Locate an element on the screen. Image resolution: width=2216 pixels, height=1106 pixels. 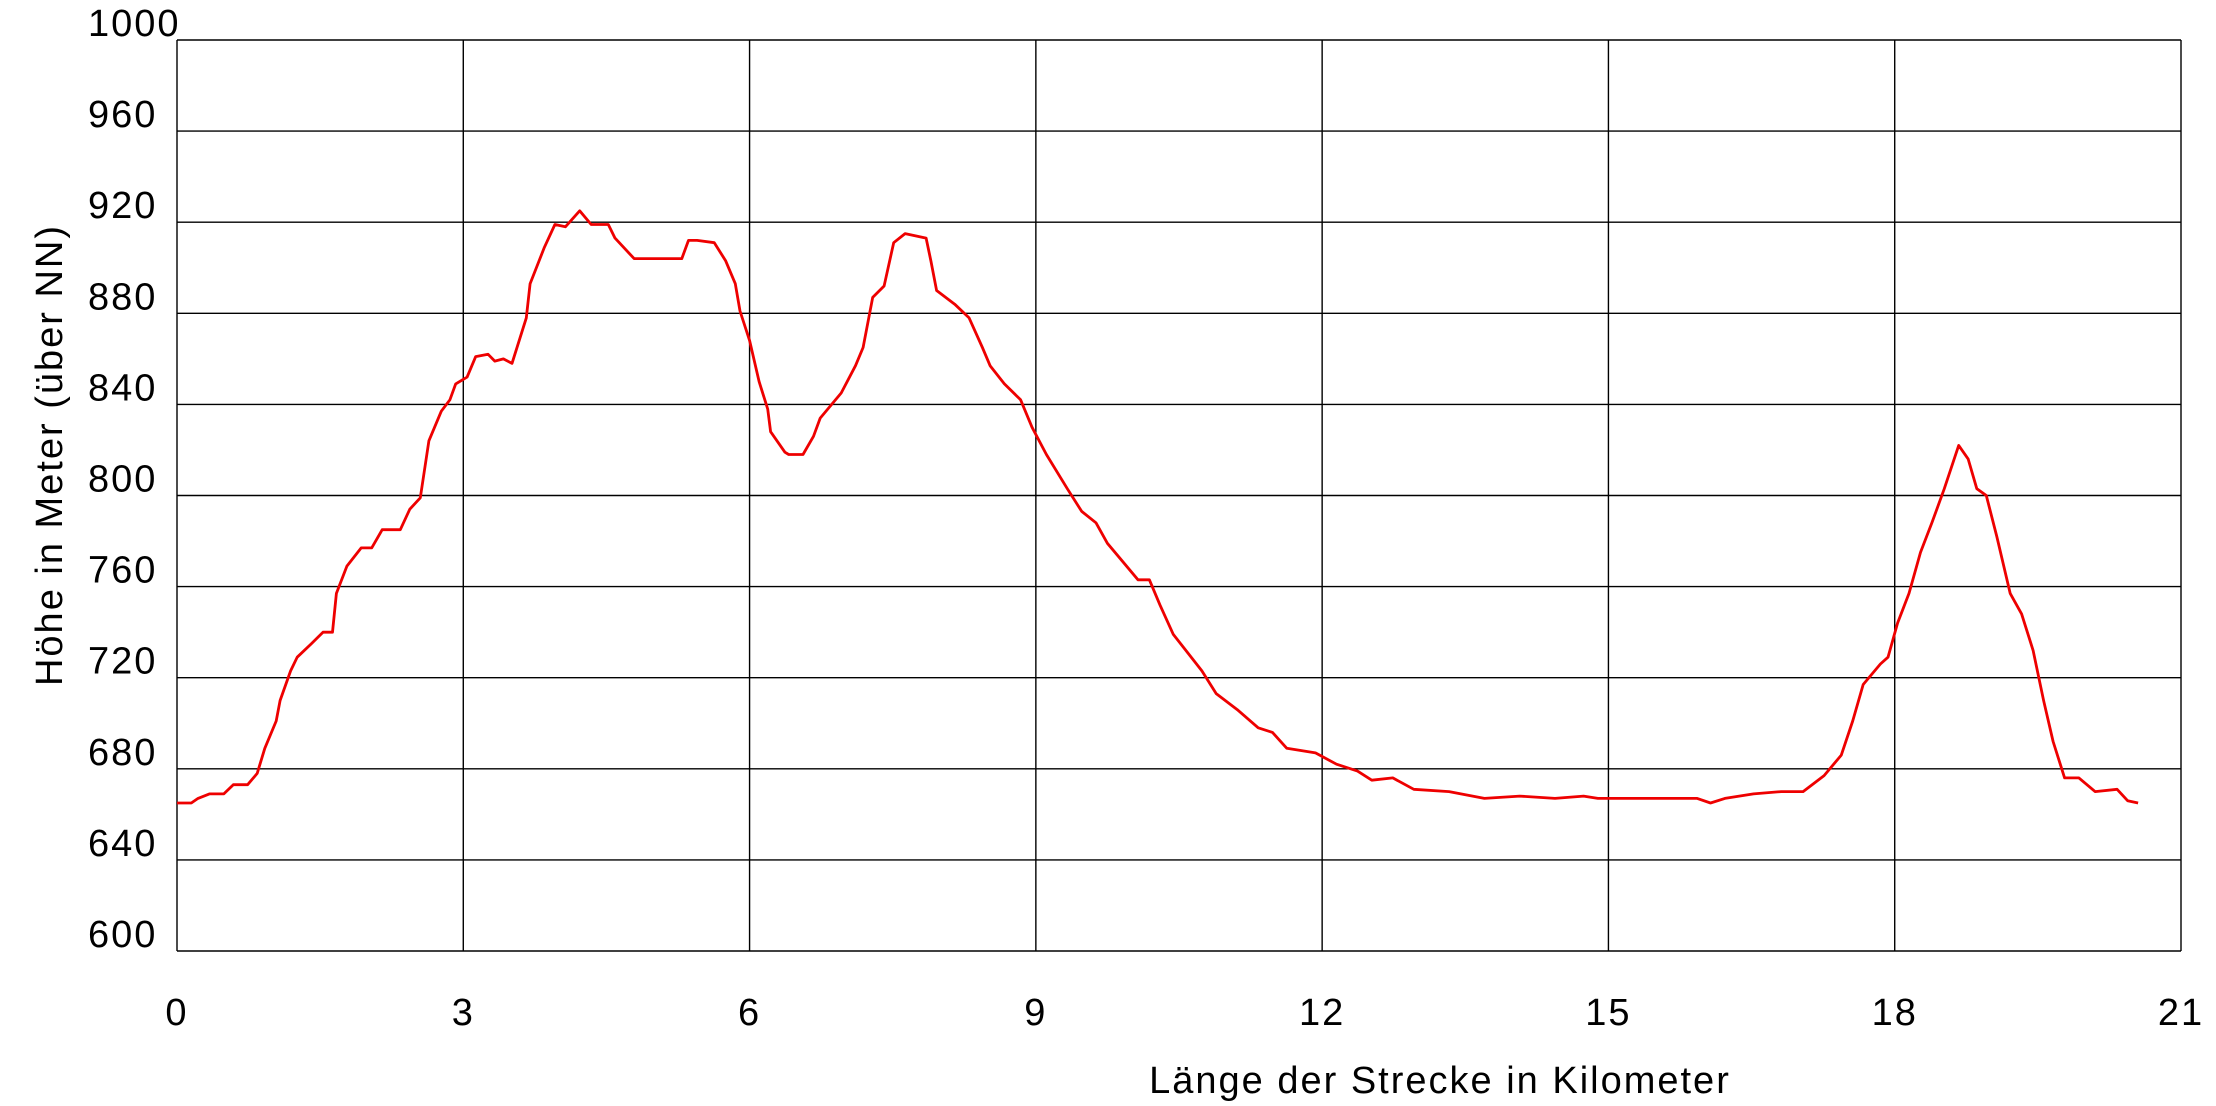
y-tick-label: 760 is located at coordinates (122, 571).